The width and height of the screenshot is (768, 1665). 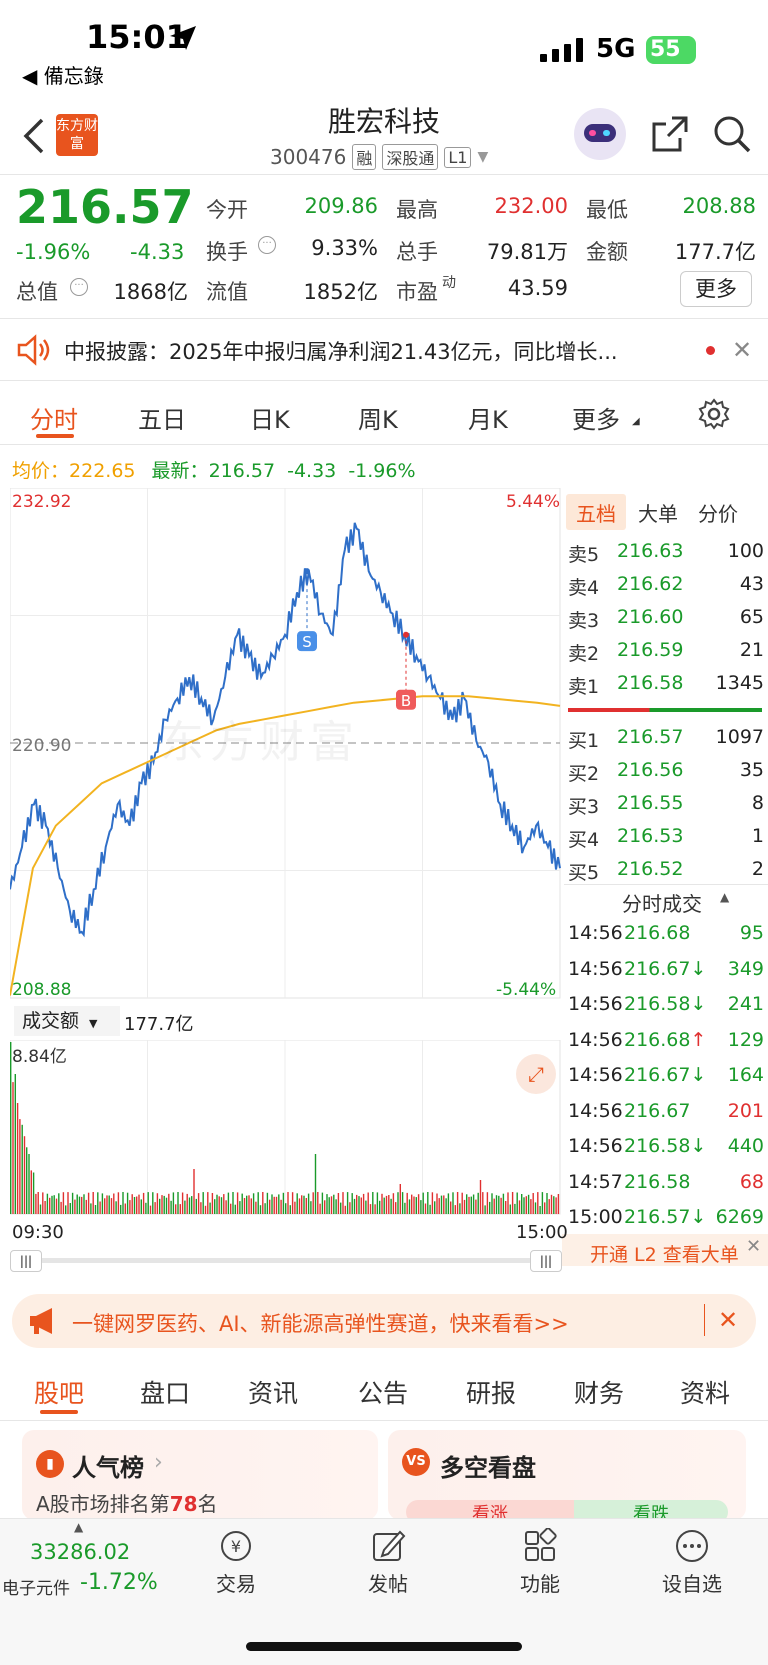 I want to click on tab-five-day: 五日, so click(x=162, y=420).